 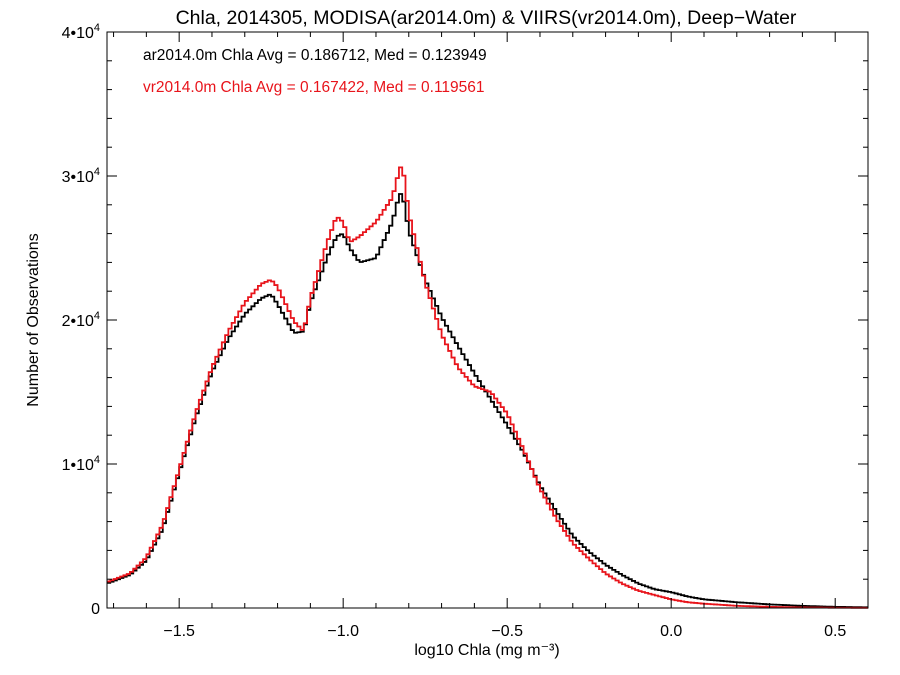 What do you see at coordinates (507, 631) in the screenshot?
I see `x-tick-label: −0.5` at bounding box center [507, 631].